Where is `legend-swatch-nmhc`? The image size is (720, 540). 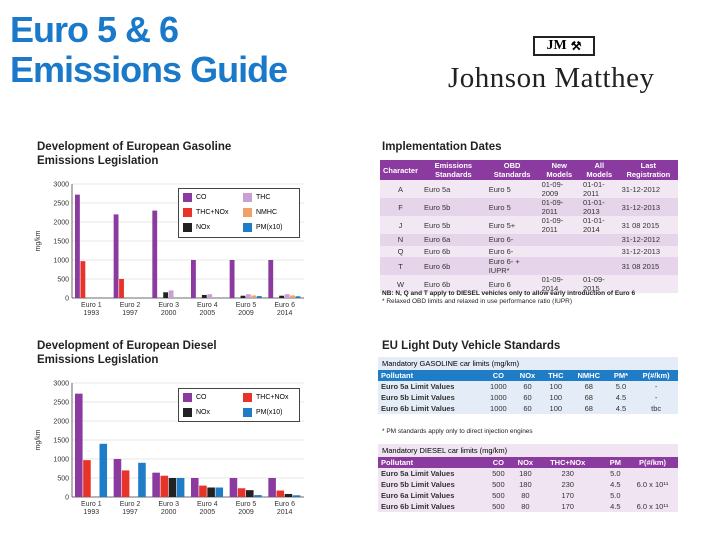
legend-swatch-nmhc is located at coordinates (247, 212).